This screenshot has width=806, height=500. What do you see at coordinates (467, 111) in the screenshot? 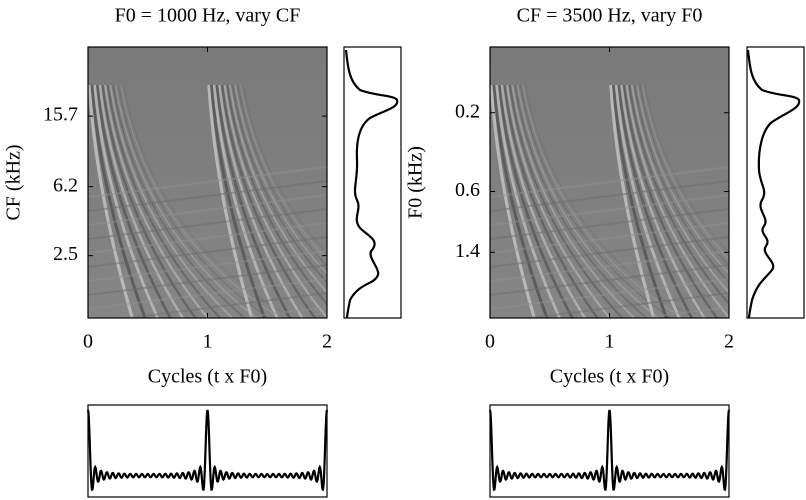
I see `y-tick-label: 0.2` at bounding box center [467, 111].